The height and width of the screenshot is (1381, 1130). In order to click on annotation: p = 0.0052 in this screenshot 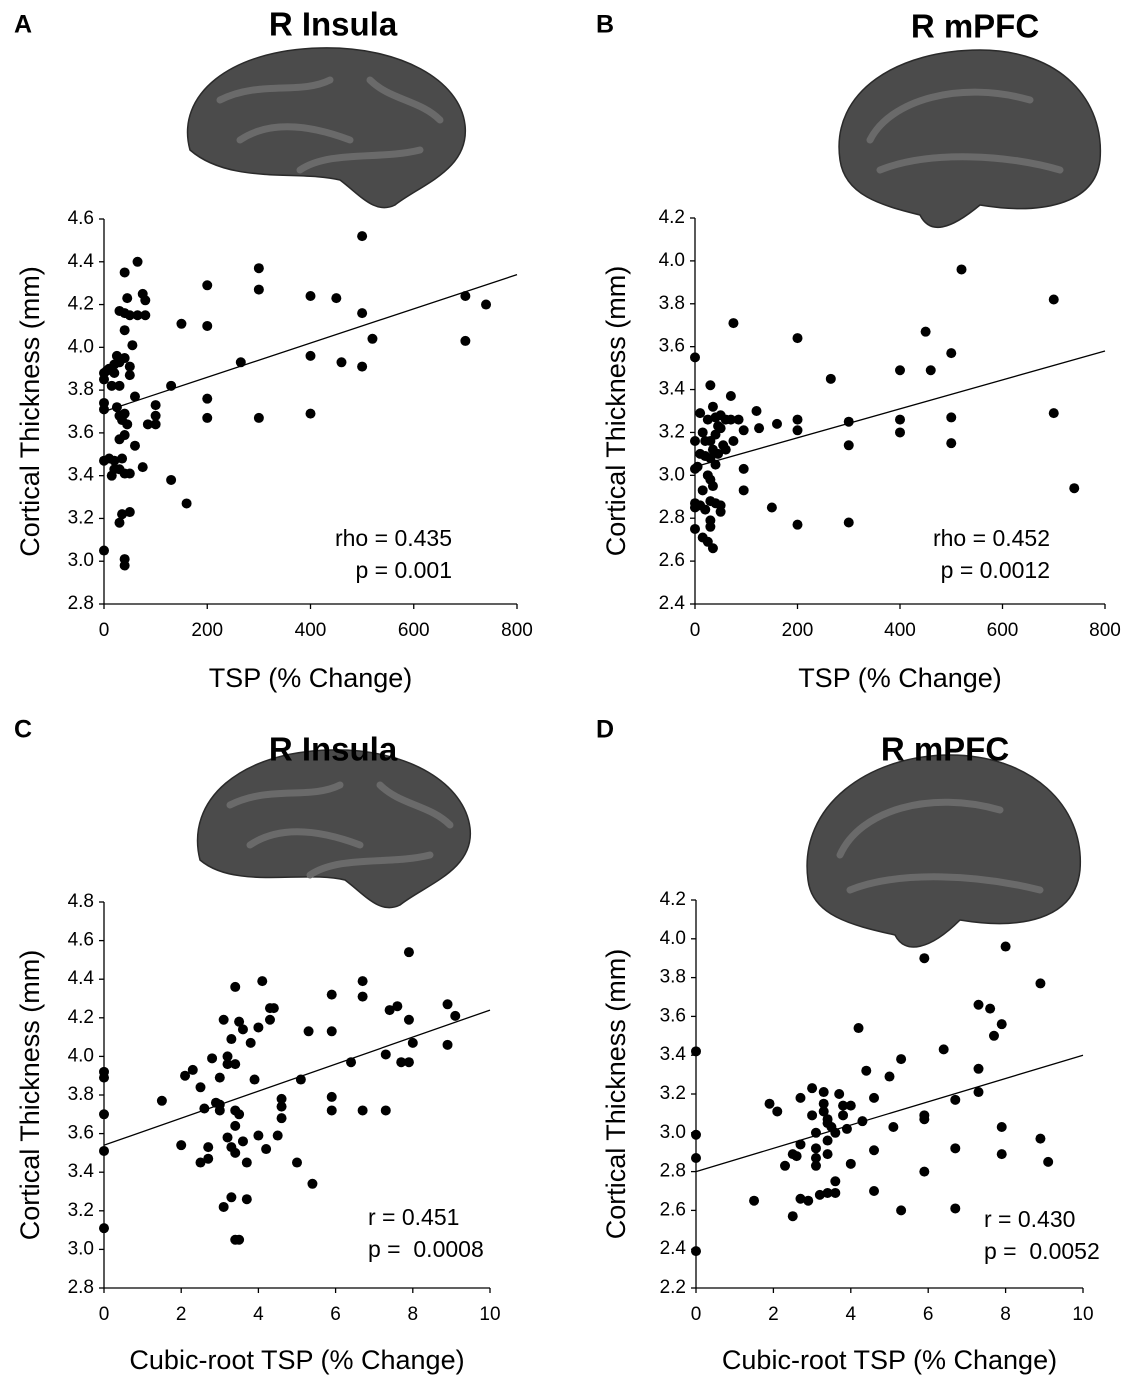, I will do `click(1042, 1251)`.